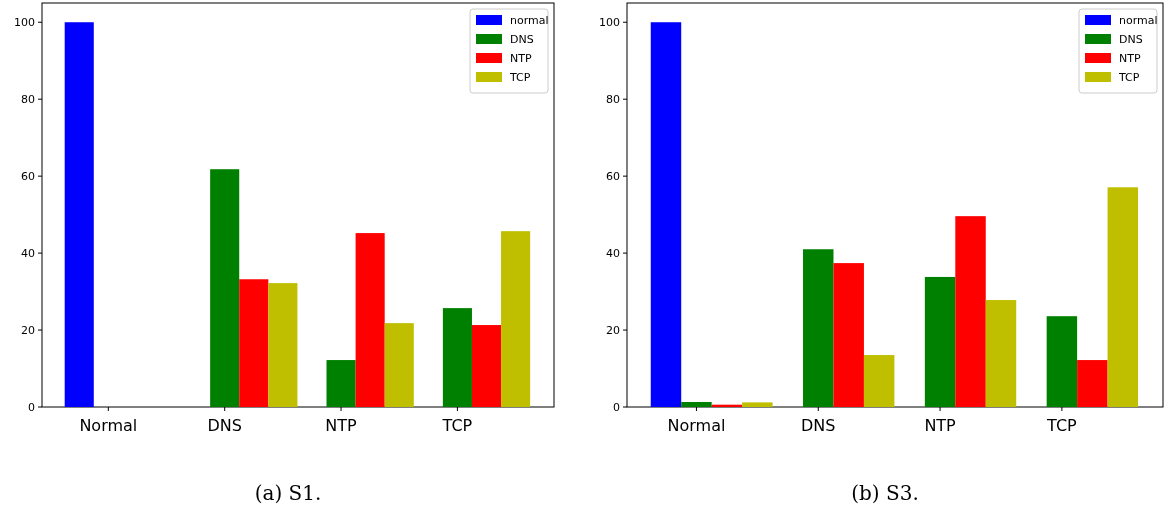 This screenshot has height=514, width=1168. What do you see at coordinates (288, 493) in the screenshot?
I see `text: (a) S1.` at bounding box center [288, 493].